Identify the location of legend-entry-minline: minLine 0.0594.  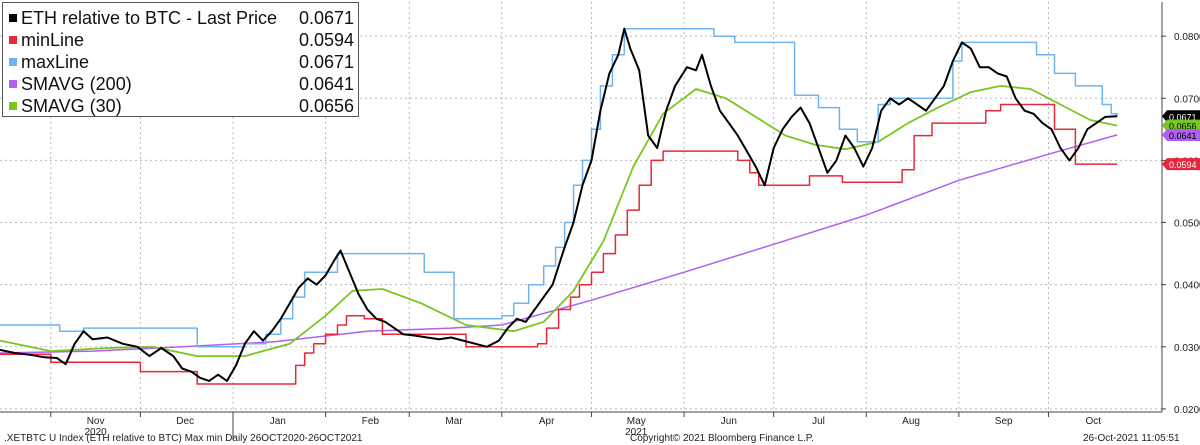
(180, 40).